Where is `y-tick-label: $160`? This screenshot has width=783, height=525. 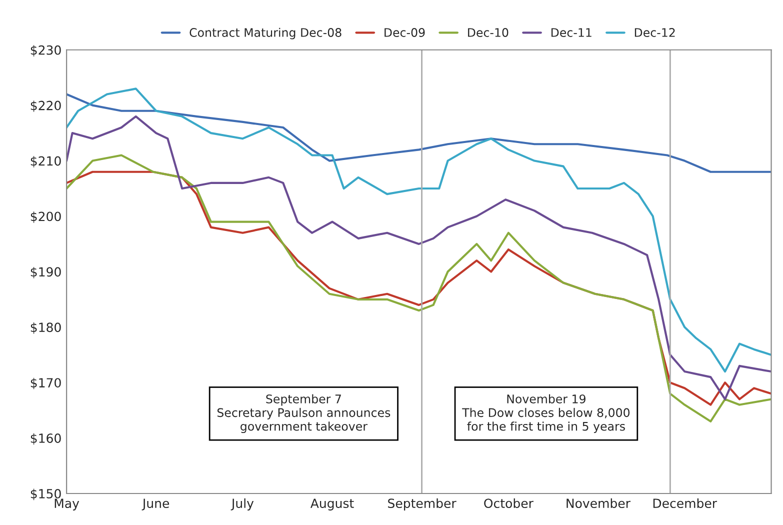 y-tick-label: $160 is located at coordinates (45, 439).